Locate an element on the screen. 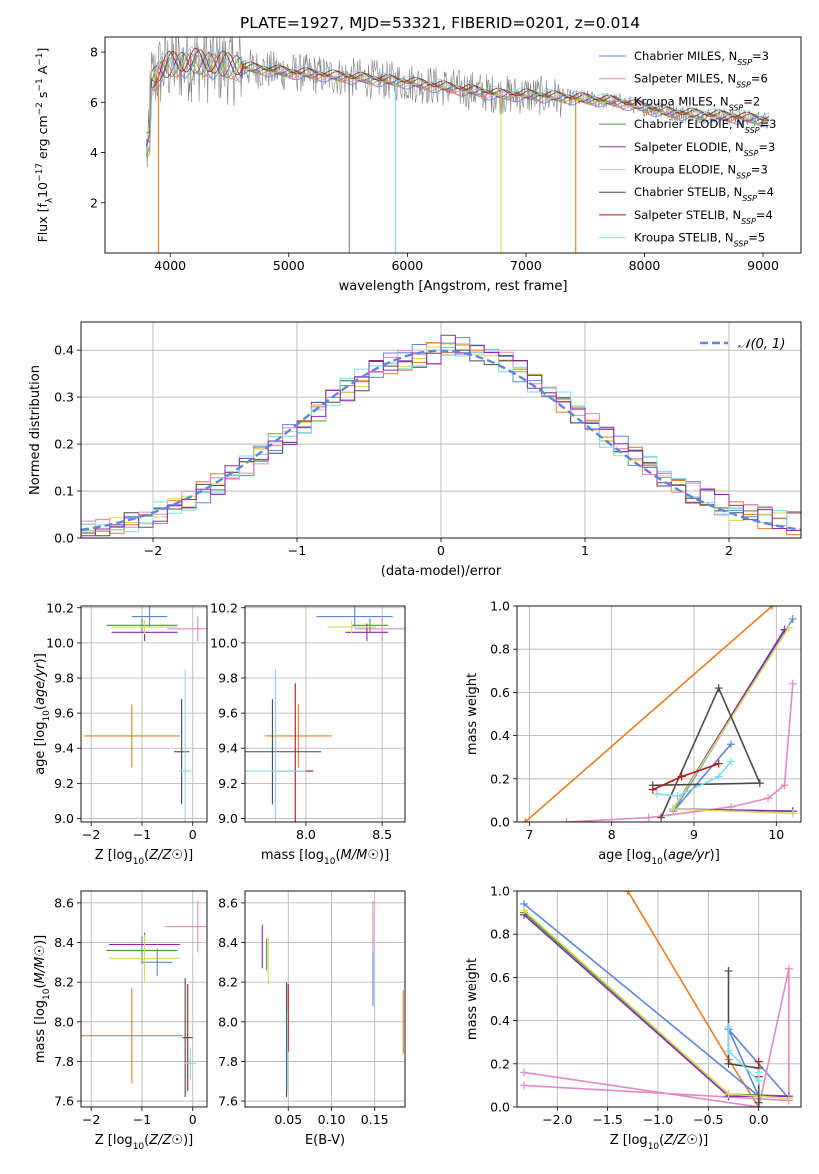 The height and width of the screenshot is (1174, 819). weight-series-kroupa-miles is located at coordinates (693, 999).